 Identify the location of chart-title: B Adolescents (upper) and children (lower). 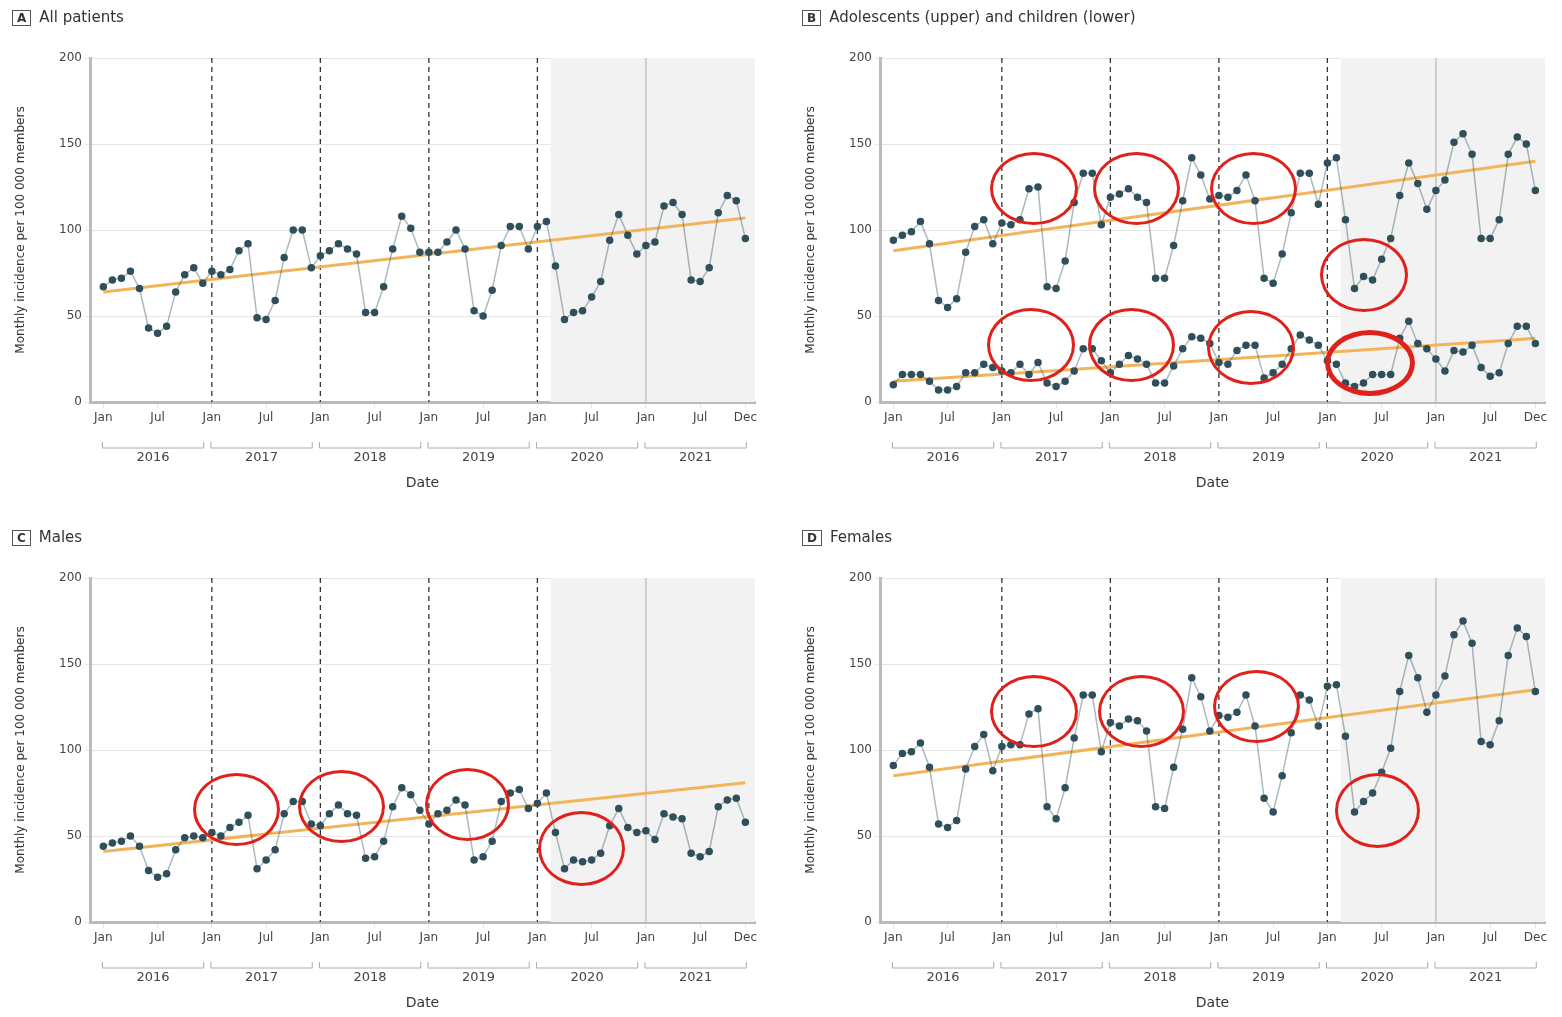
(971, 17).